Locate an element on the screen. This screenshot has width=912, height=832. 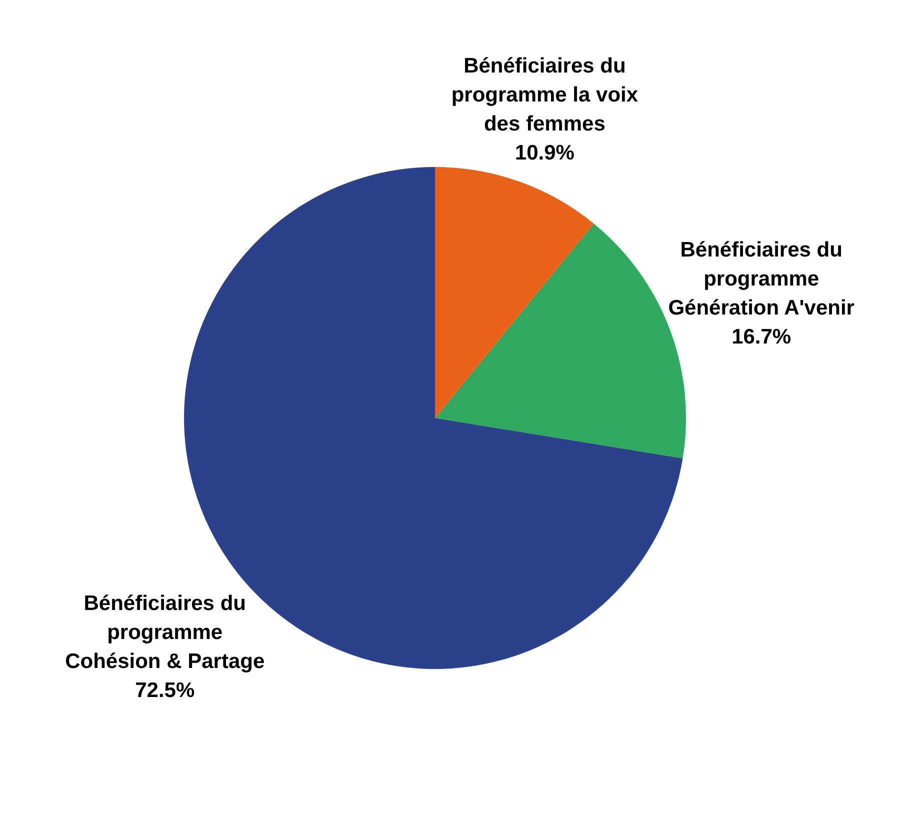
slice-label: Bénéficiaires du programme Génération A'venir is located at coordinates (761, 279).